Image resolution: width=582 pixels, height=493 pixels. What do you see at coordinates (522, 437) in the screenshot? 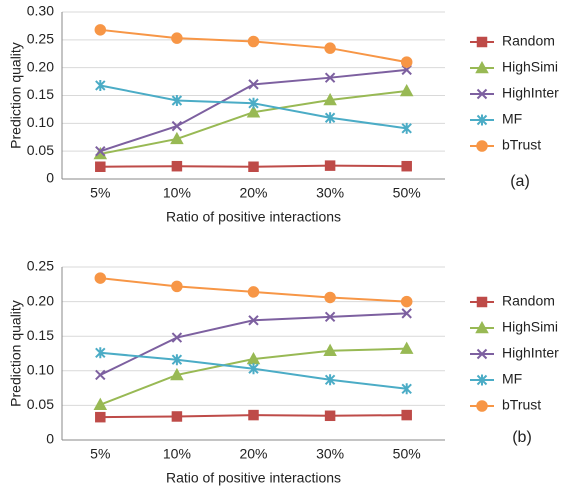
I see `panel-label: (b)` at bounding box center [522, 437].